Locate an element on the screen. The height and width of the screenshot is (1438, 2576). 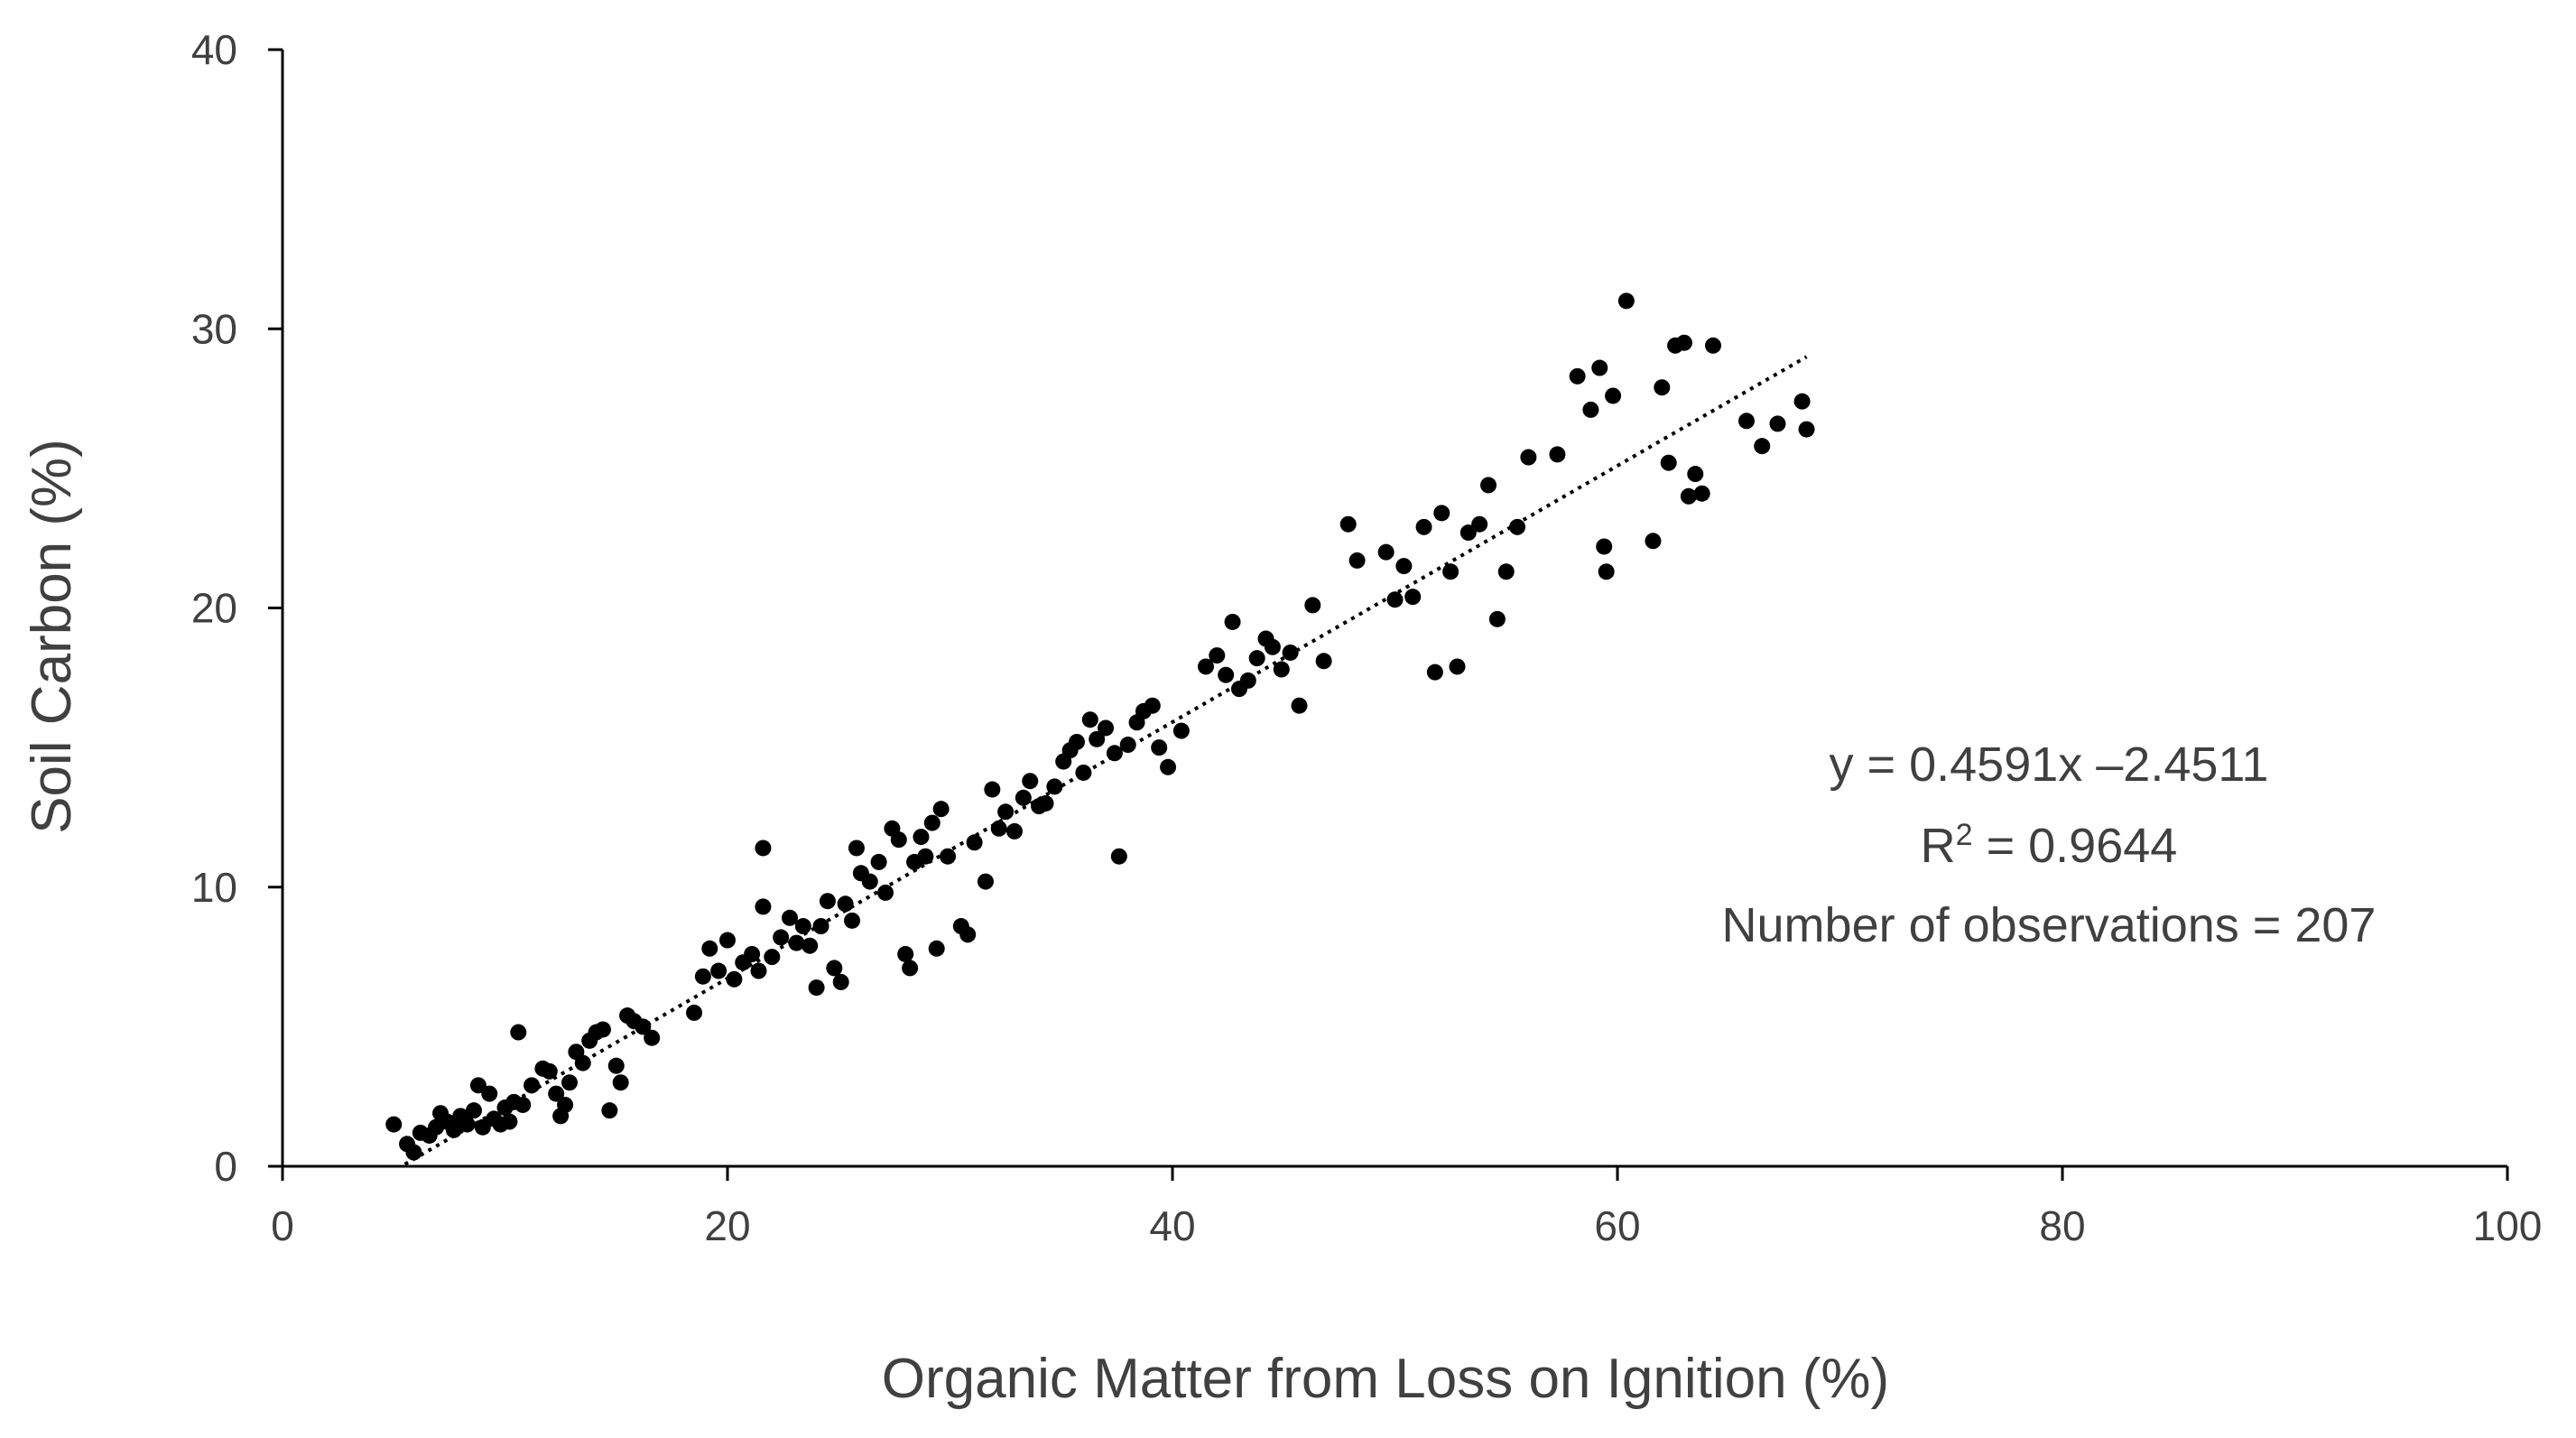
x-tick-label: 20 is located at coordinates (727, 1225).